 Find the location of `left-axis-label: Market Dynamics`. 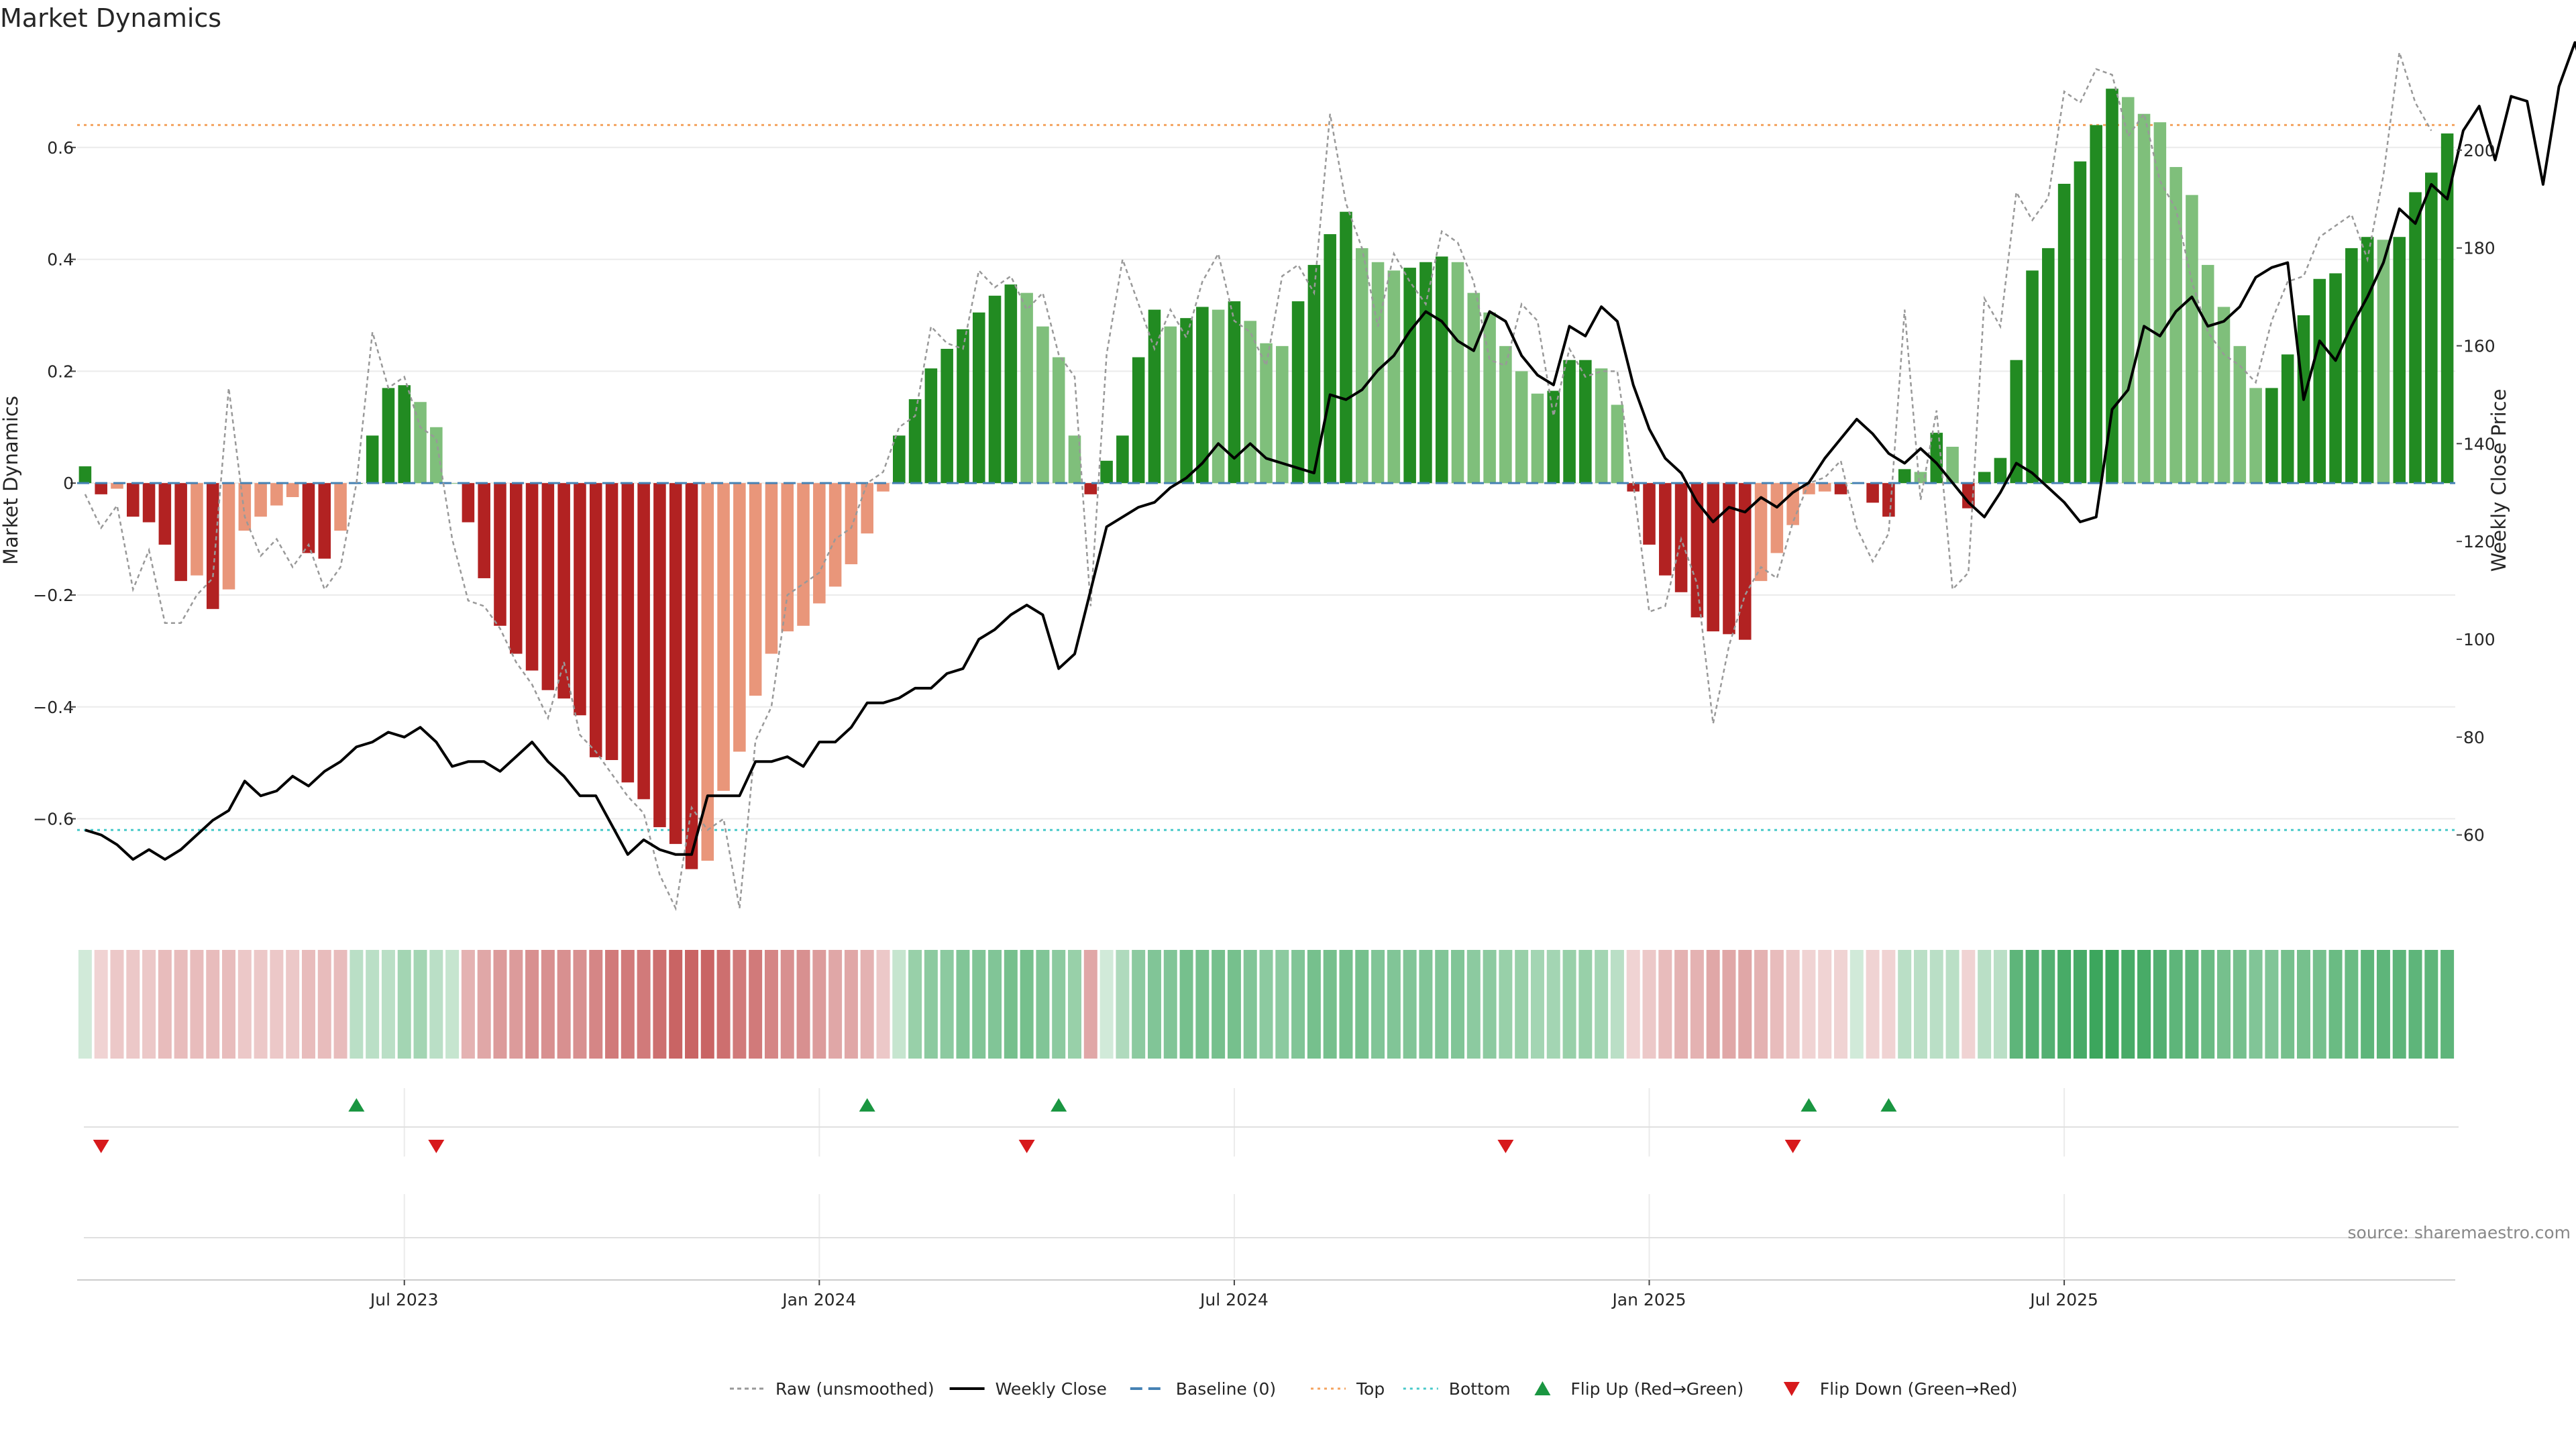

left-axis-label: Market Dynamics is located at coordinates (11, 480).